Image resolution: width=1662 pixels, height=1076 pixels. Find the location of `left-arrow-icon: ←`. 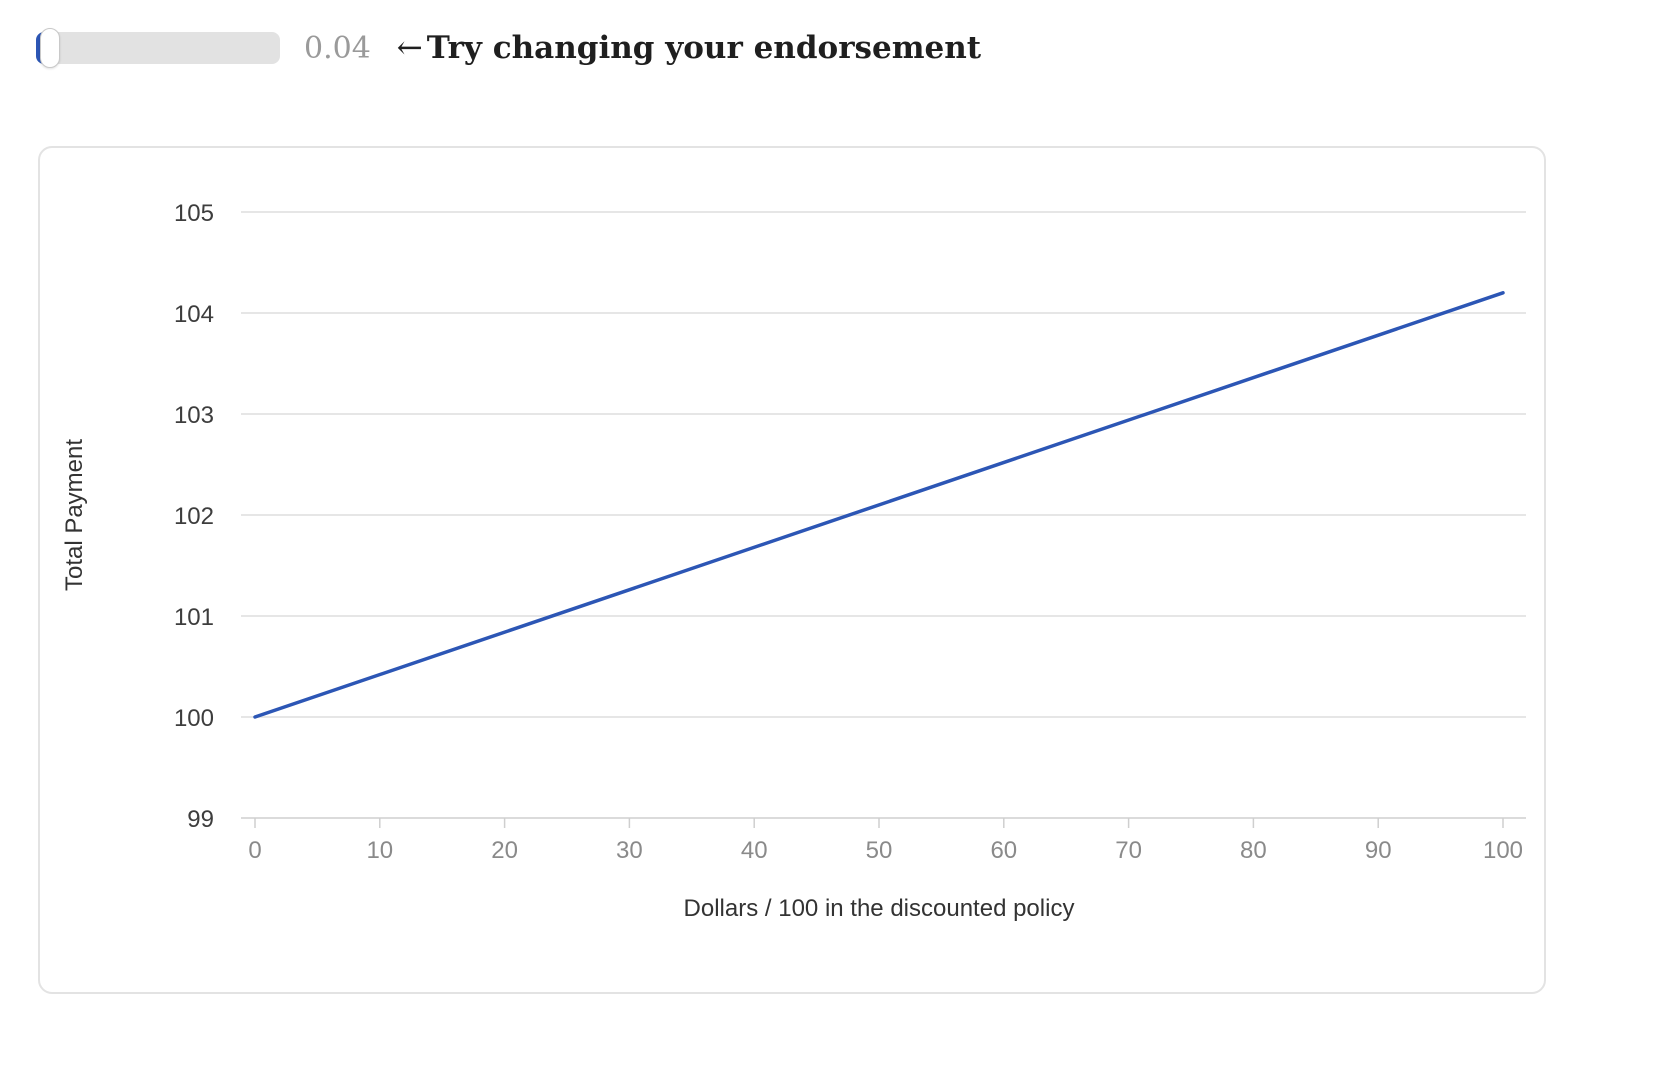

left-arrow-icon: ← is located at coordinates (409, 48).